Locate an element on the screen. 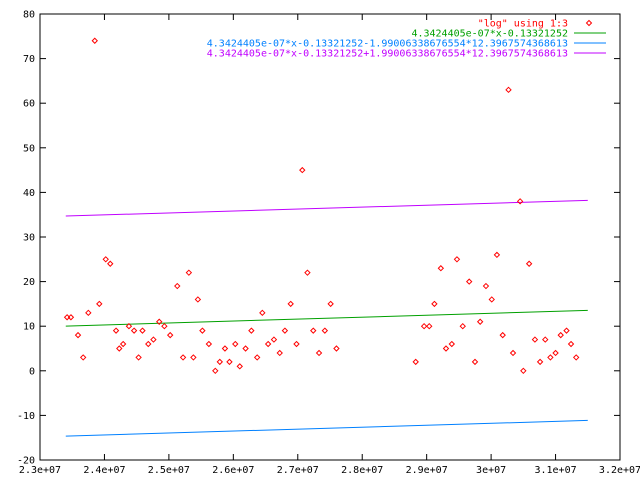 Image resolution: width=640 pixels, height=480 pixels. x-tick-label: 2.4e+07 is located at coordinates (104, 470).